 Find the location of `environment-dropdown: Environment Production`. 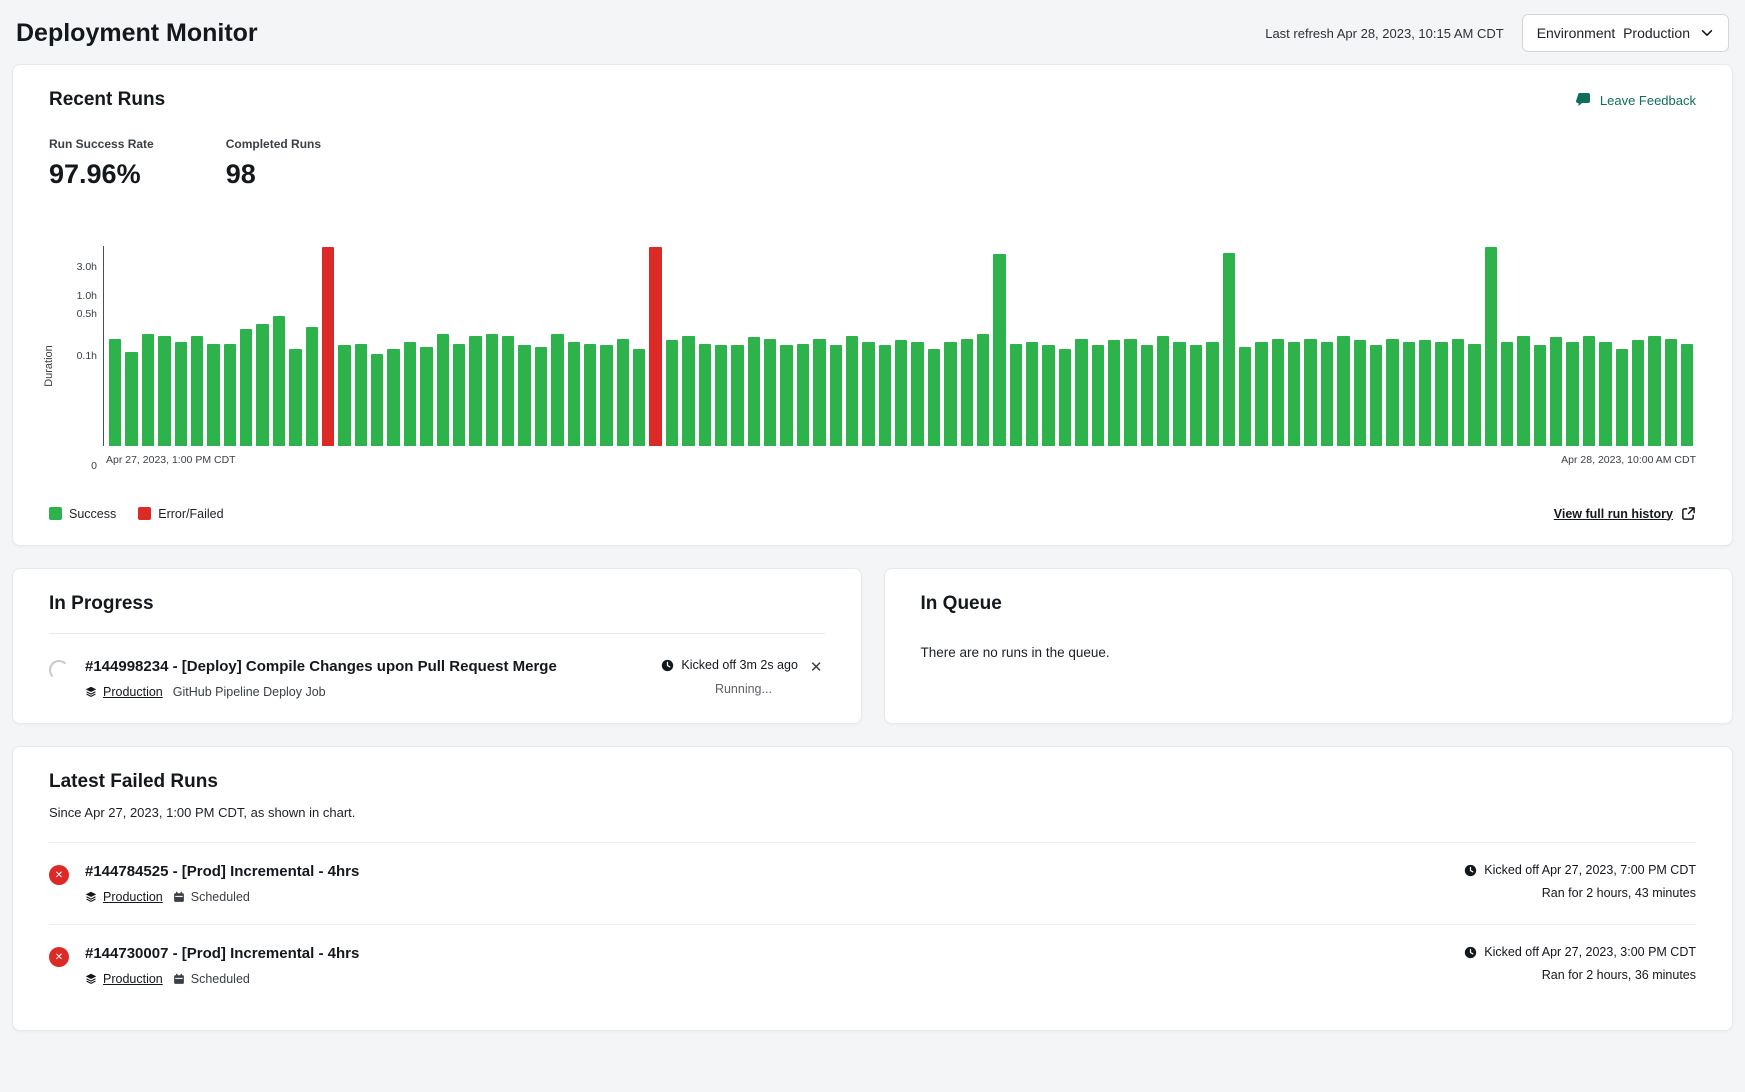

environment-dropdown: Environment Production is located at coordinates (1625, 33).